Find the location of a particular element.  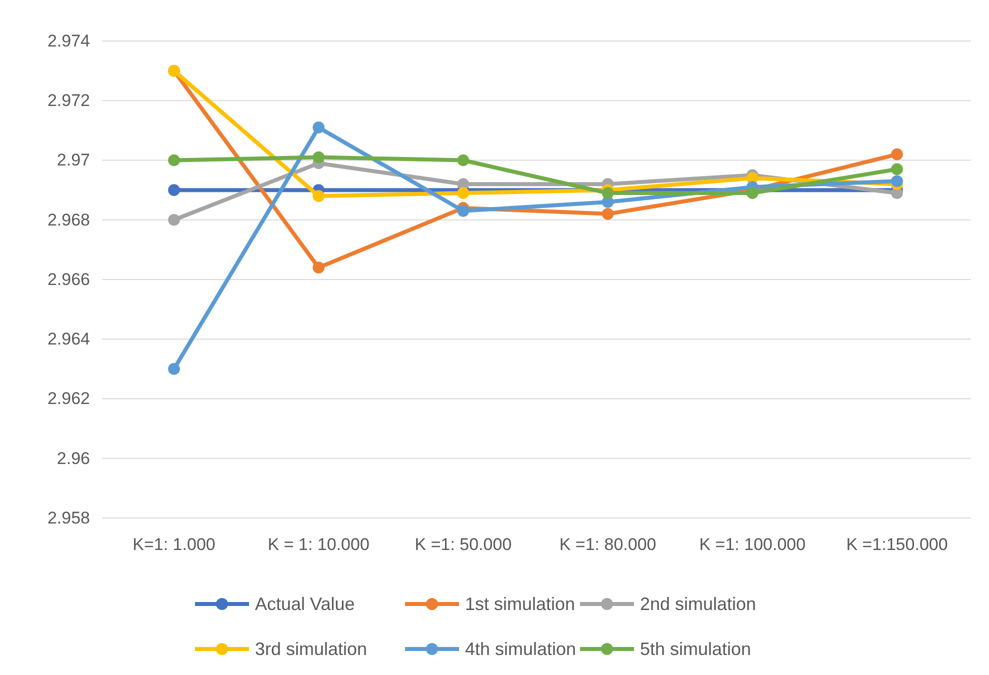

x-tick-label: K =1: 100.000 is located at coordinates (752, 544).